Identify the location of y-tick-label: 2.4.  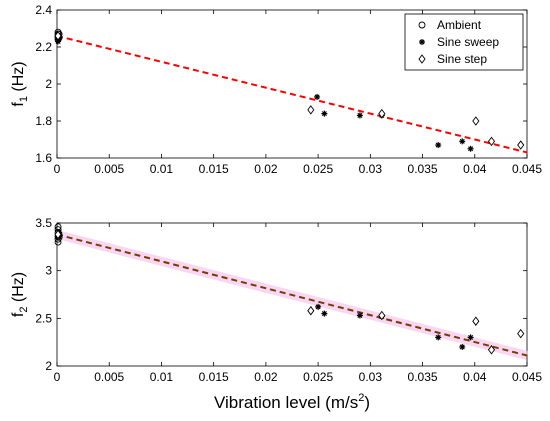
(43, 10).